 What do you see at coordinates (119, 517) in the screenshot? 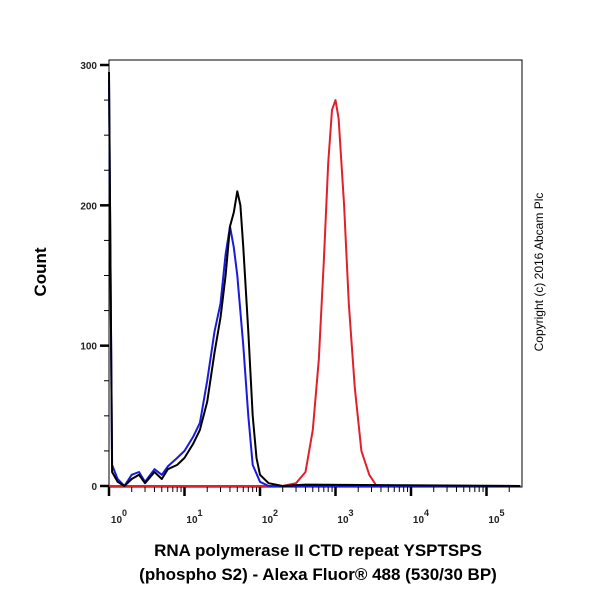
I see `x-tick-label: 10⁰` at bounding box center [119, 517].